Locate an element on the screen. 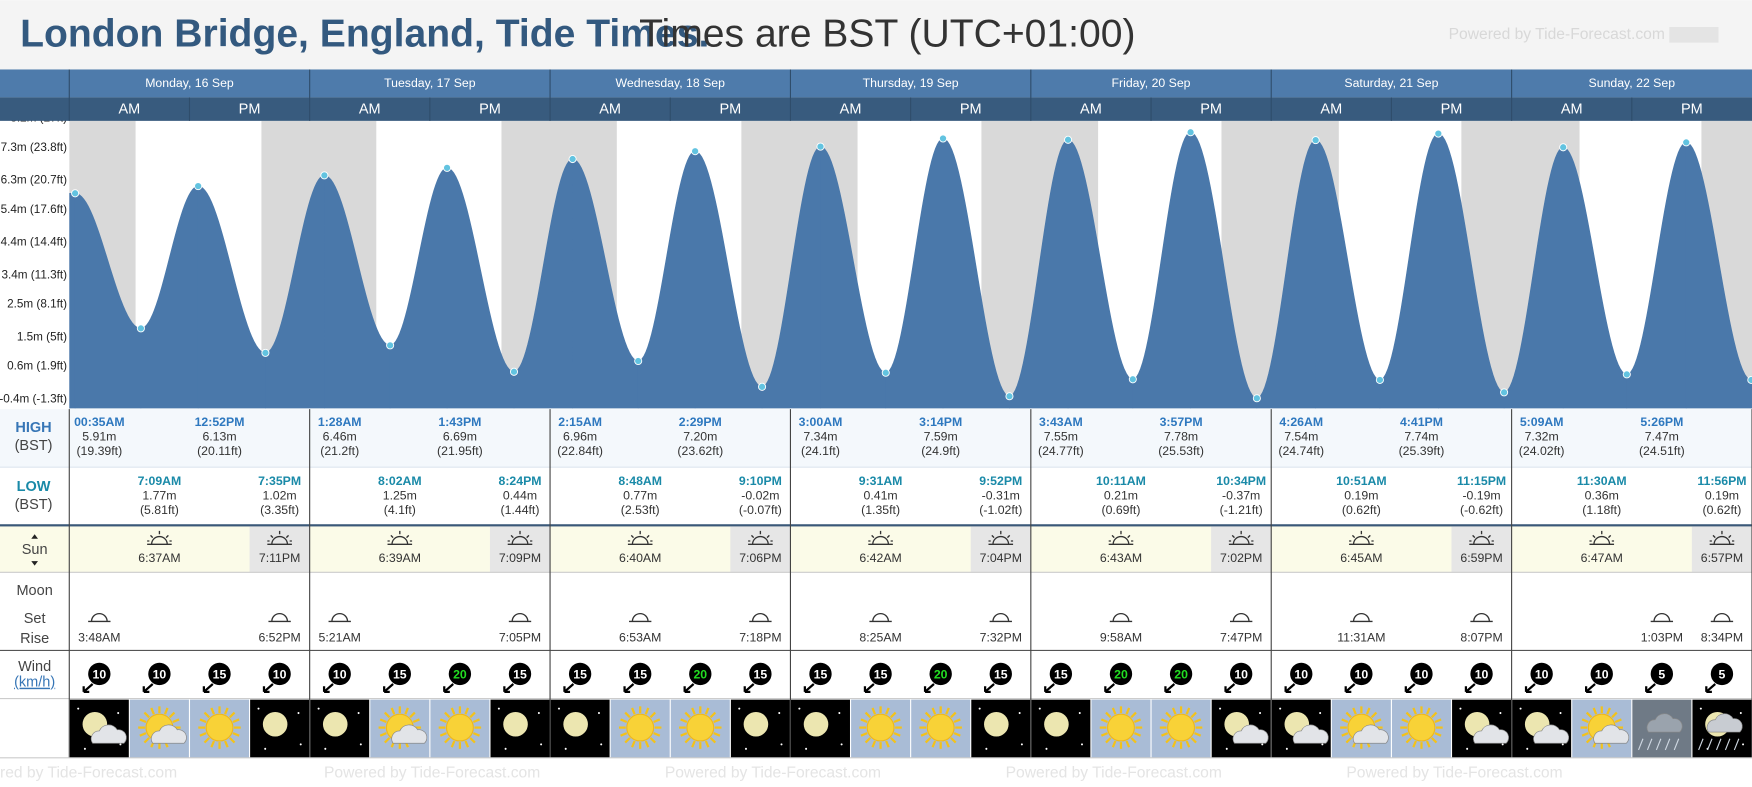  low-height: 1.25m is located at coordinates (400, 496).